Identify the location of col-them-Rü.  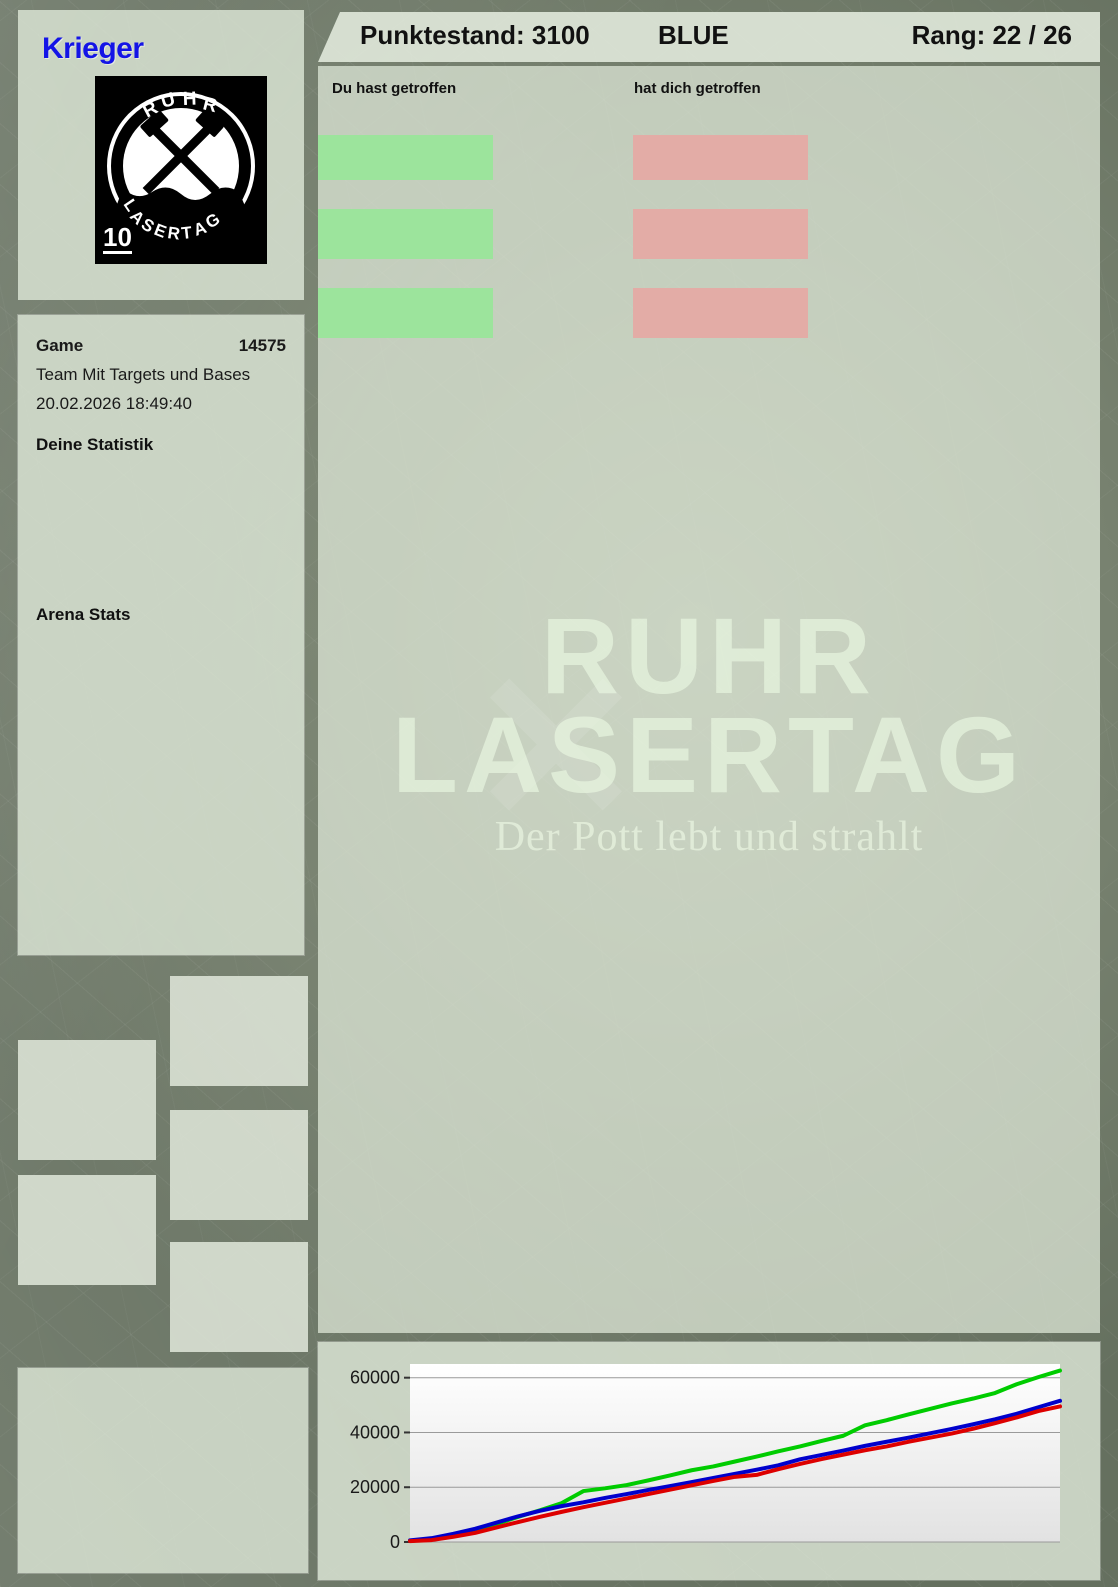
(685, 137).